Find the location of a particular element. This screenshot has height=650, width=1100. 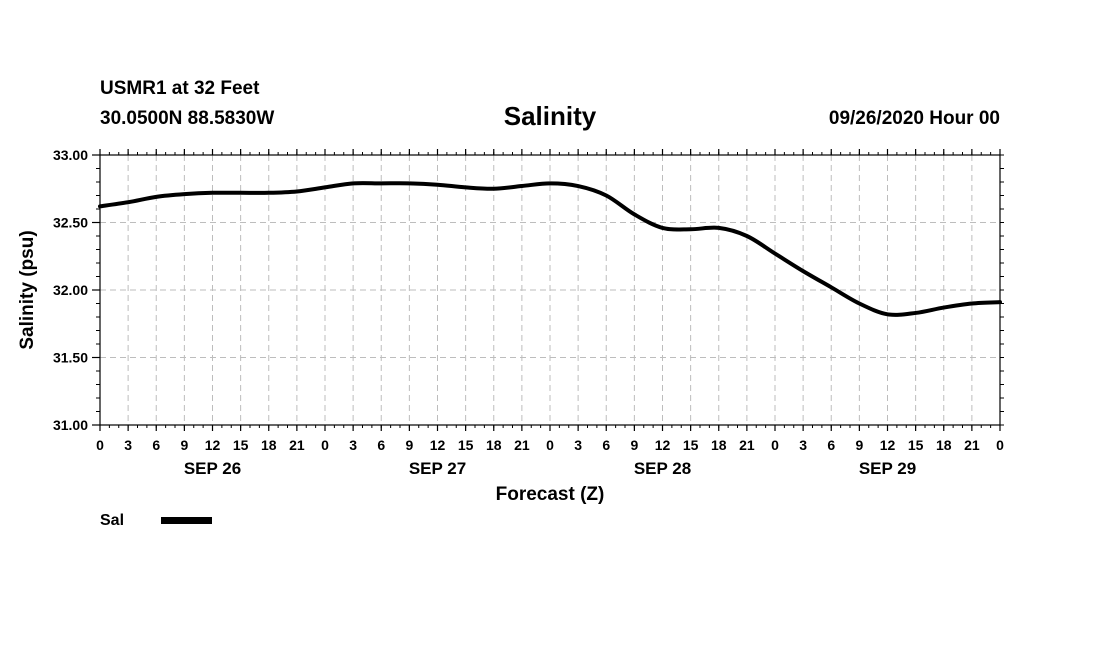

y-tick-label: 32.50 is located at coordinates (70, 223).